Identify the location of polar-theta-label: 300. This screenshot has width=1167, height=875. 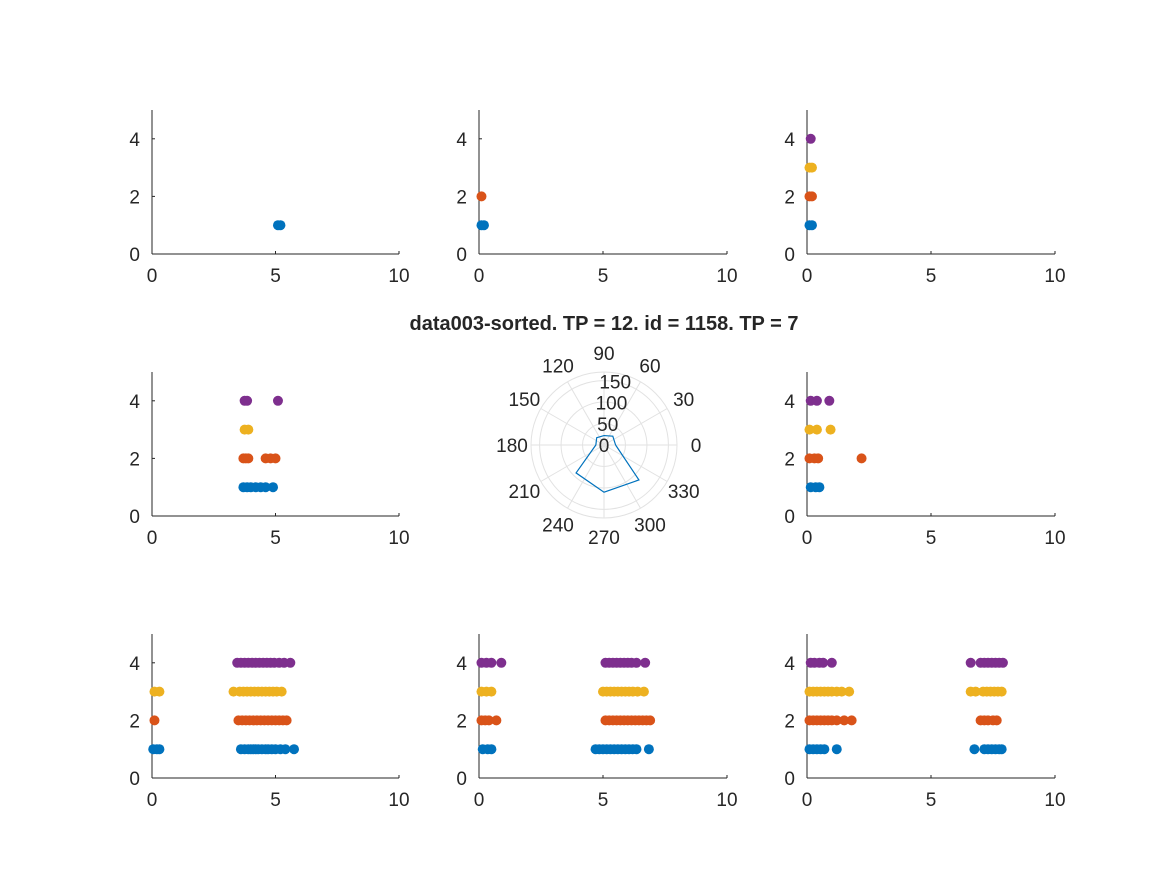
(650, 526).